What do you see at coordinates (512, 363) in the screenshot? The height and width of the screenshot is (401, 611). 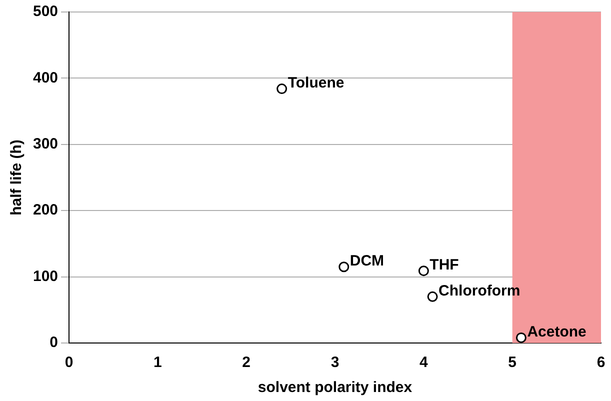 I see `x-tick-label: 5` at bounding box center [512, 363].